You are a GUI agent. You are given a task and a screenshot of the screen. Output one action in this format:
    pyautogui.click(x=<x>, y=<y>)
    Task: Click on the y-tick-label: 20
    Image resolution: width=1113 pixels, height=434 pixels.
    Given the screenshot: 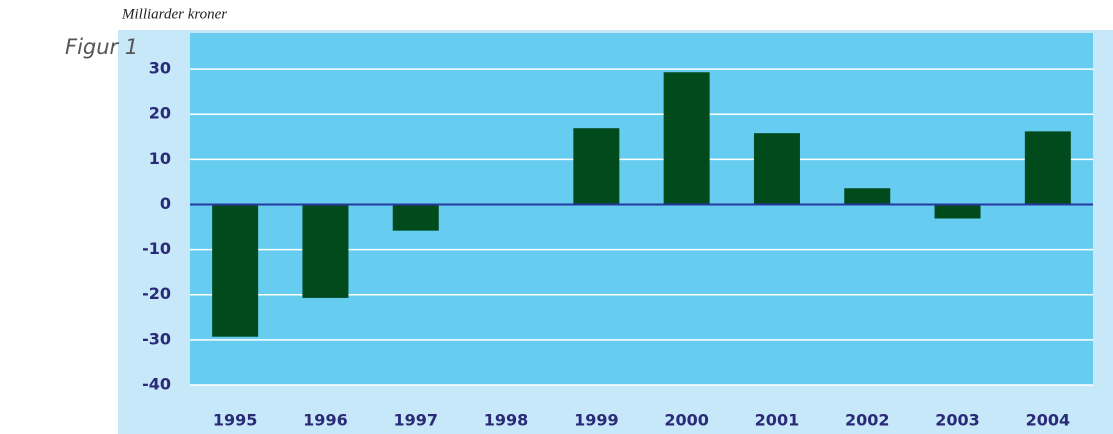 What is the action you would take?
    pyautogui.click(x=160, y=113)
    